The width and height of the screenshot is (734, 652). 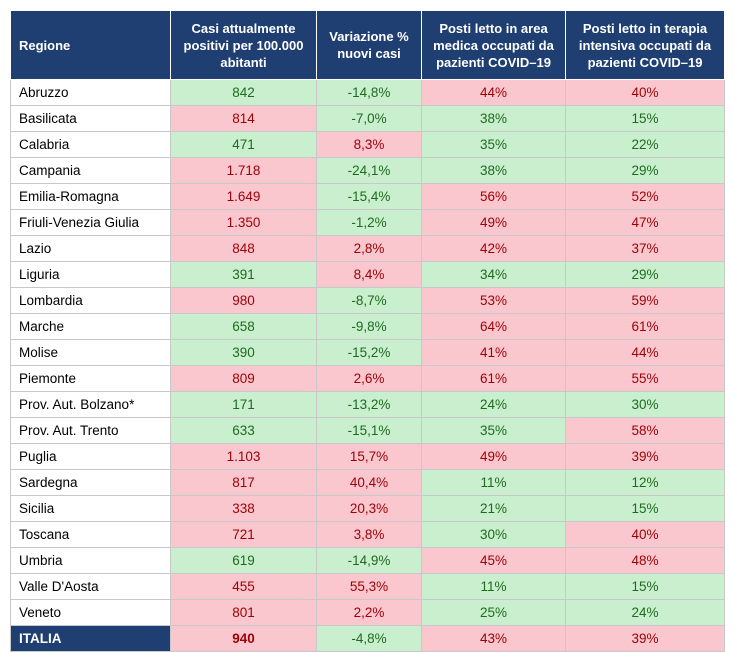 I want to click on variation-cell: -24,1%, so click(x=369, y=170).